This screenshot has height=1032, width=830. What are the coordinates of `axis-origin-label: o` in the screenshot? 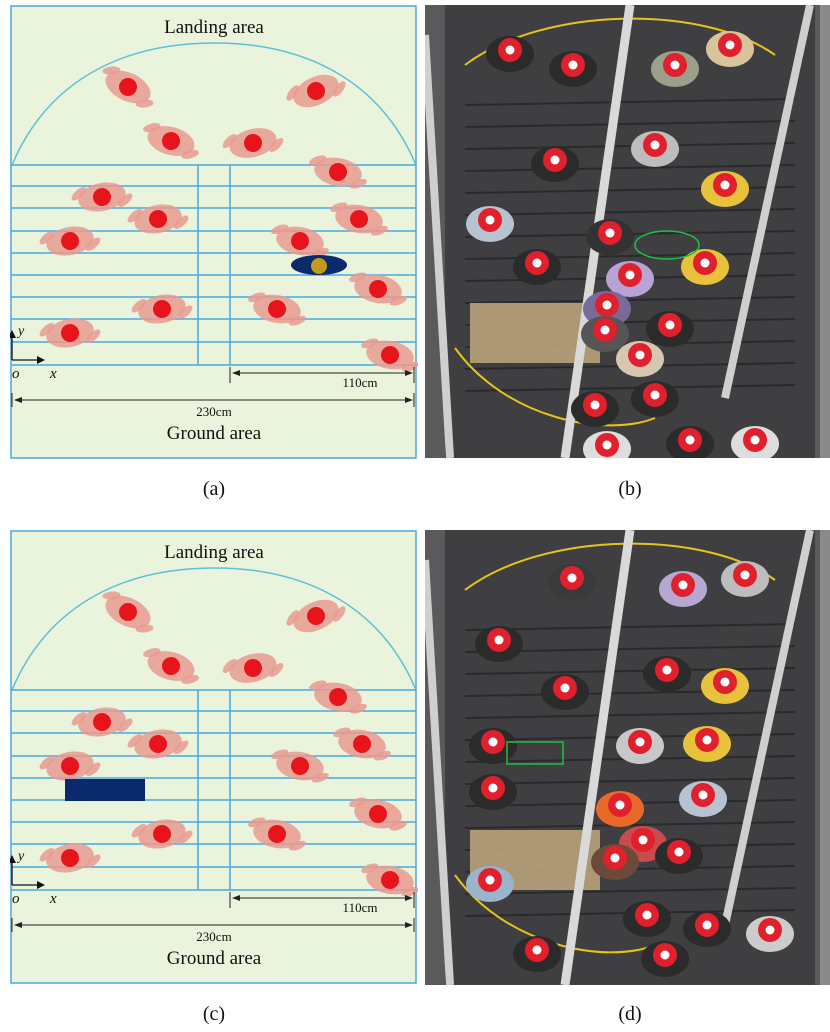 It's located at (16, 899).